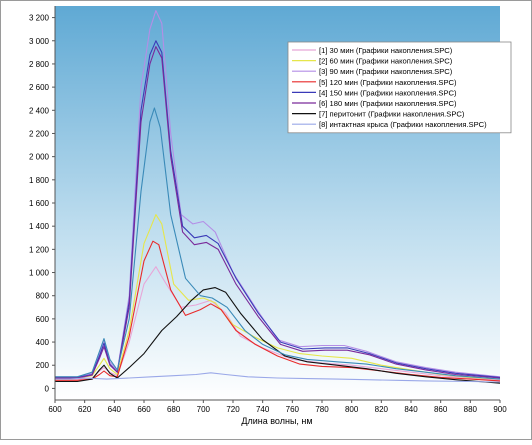  Describe the element at coordinates (386, 61) in the screenshot. I see `legend-entry-label: [2] 60 мин (Графики накопления.SPC)` at that location.